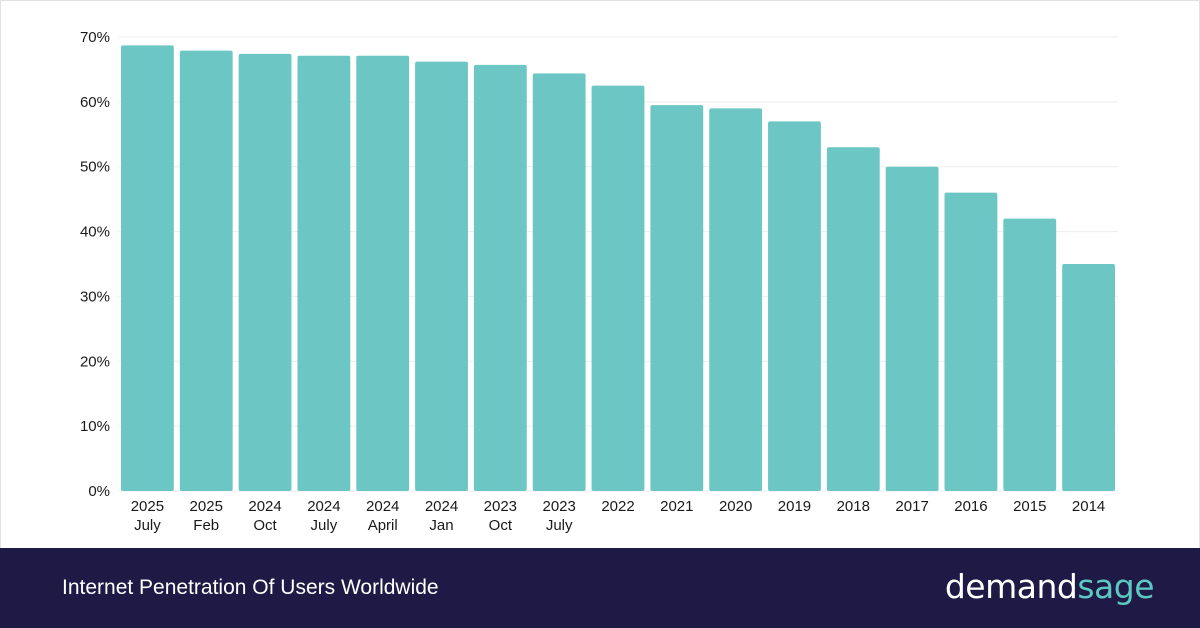 The image size is (1200, 628). What do you see at coordinates (382, 516) in the screenshot?
I see `x-tick-label: 2024 April` at bounding box center [382, 516].